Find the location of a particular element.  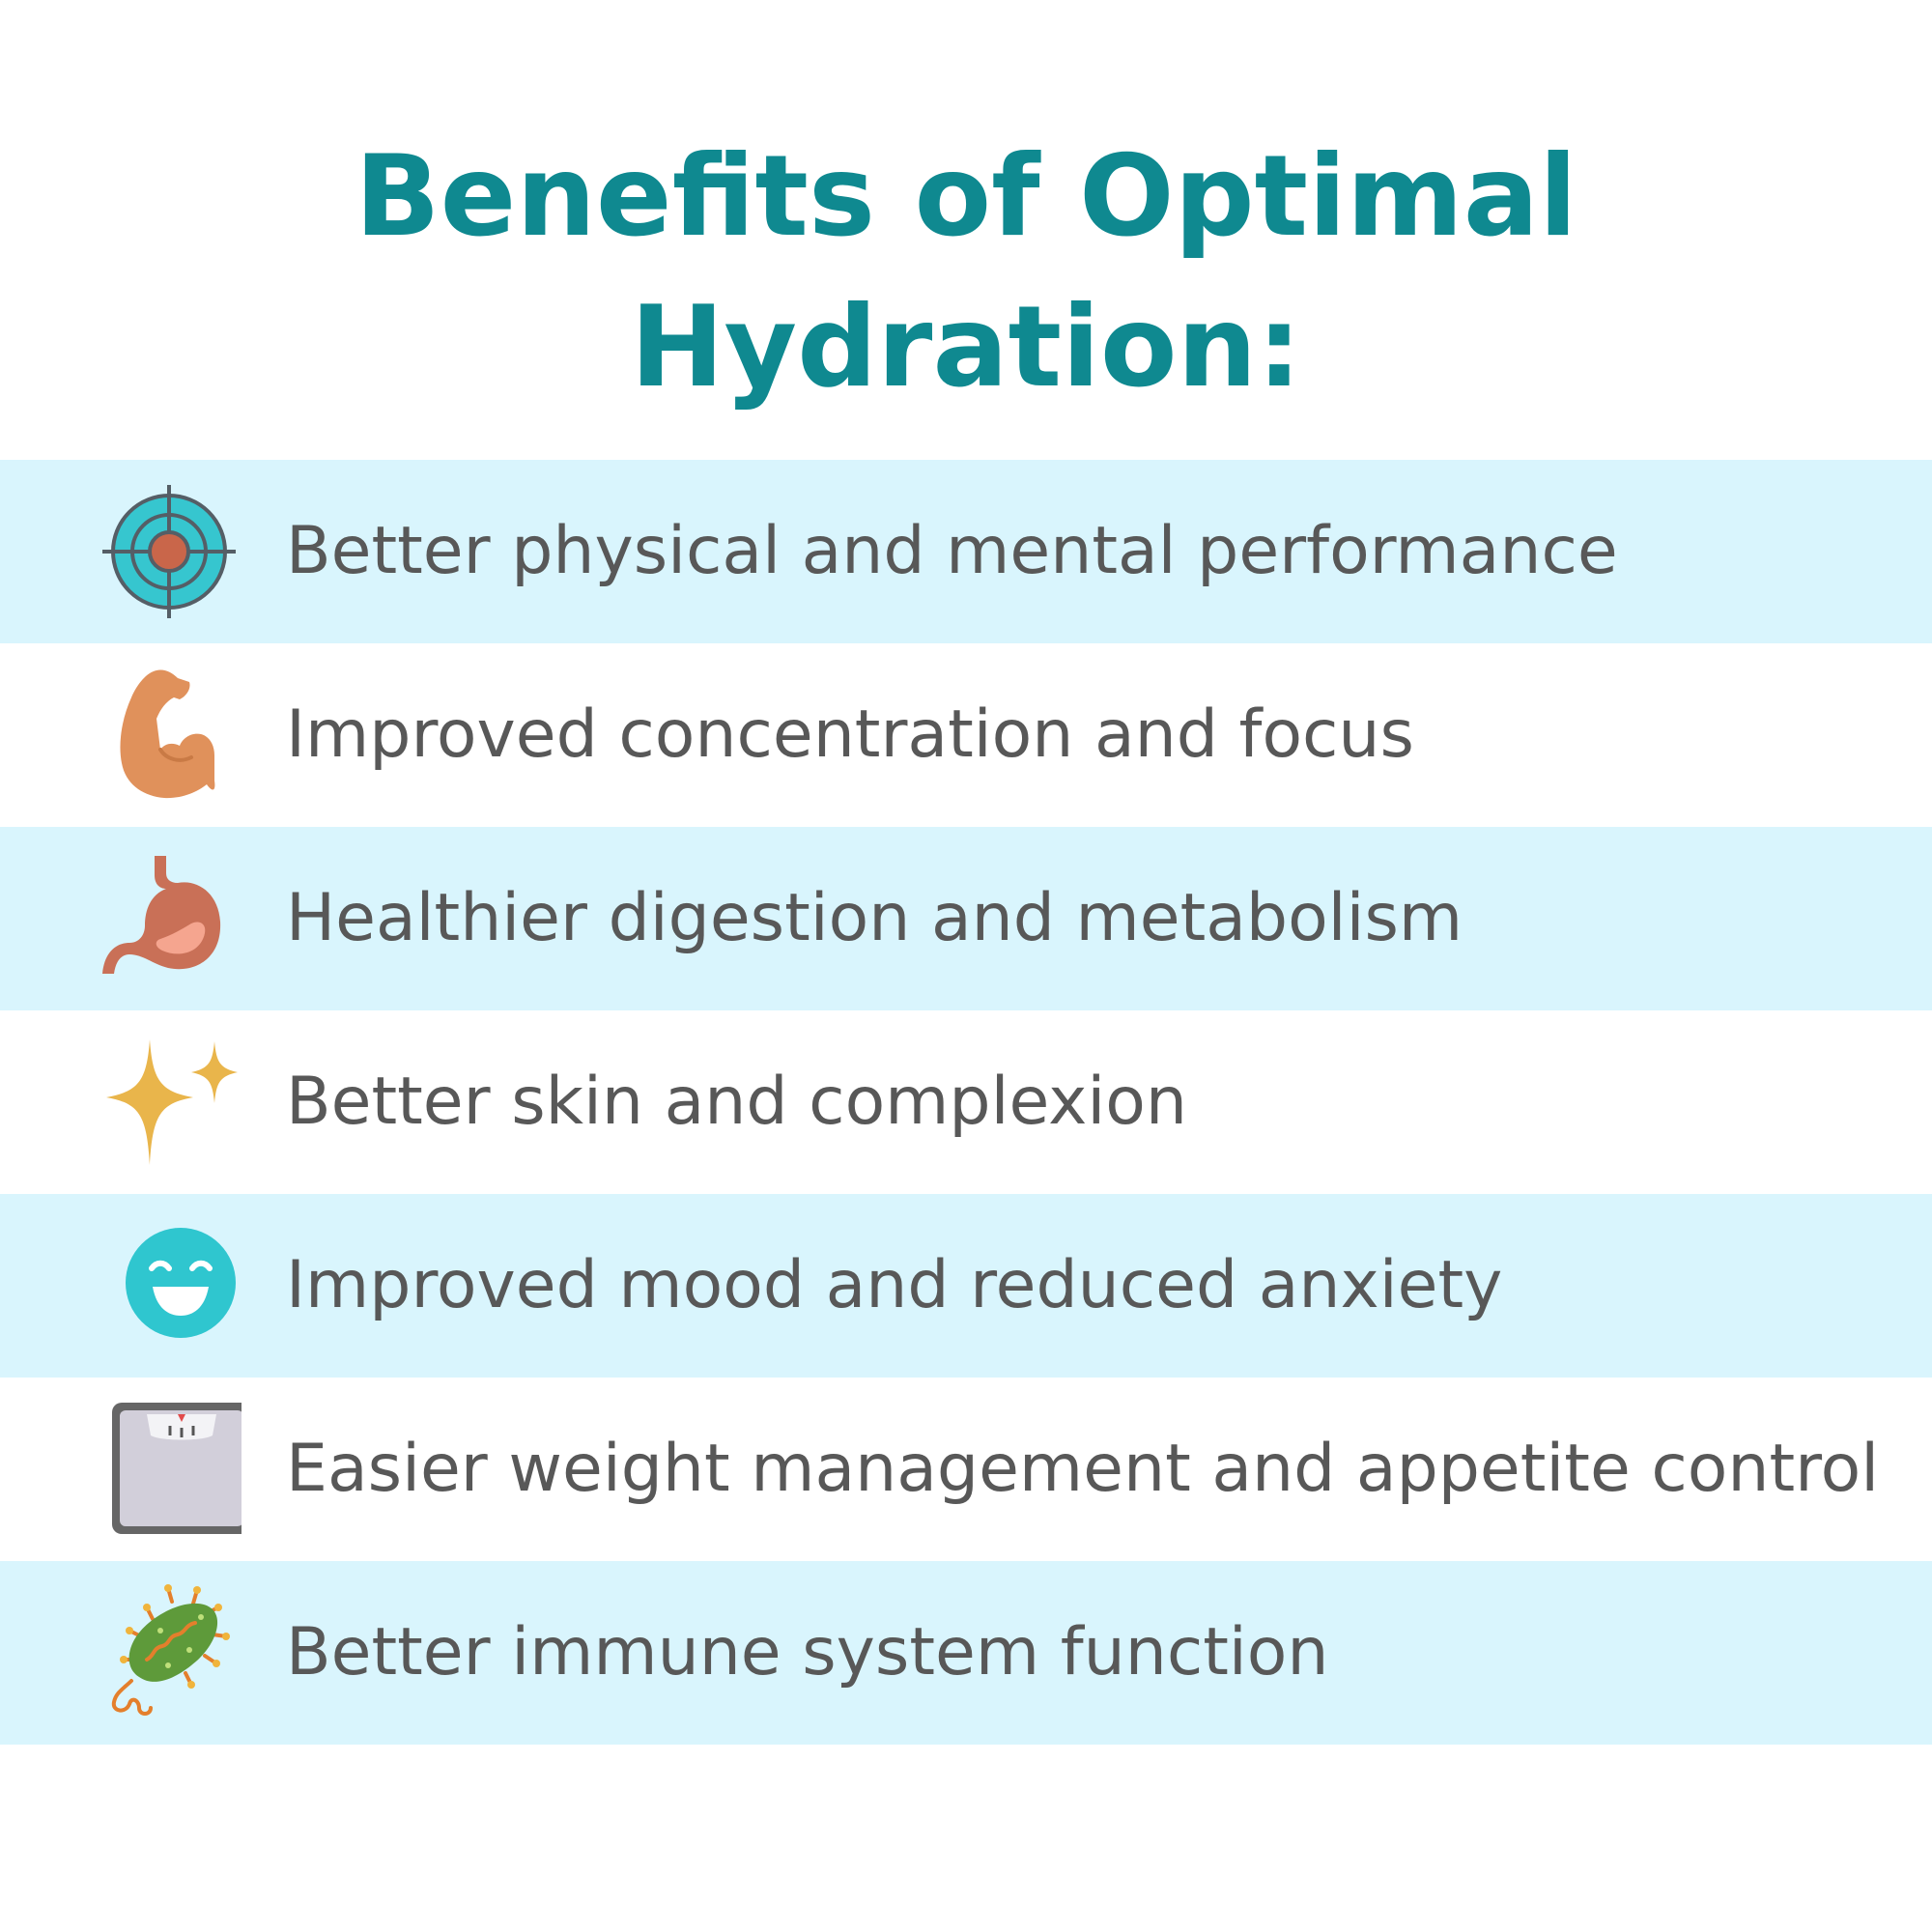

benefit-label: Better immune system function is located at coordinates (807, 1652).